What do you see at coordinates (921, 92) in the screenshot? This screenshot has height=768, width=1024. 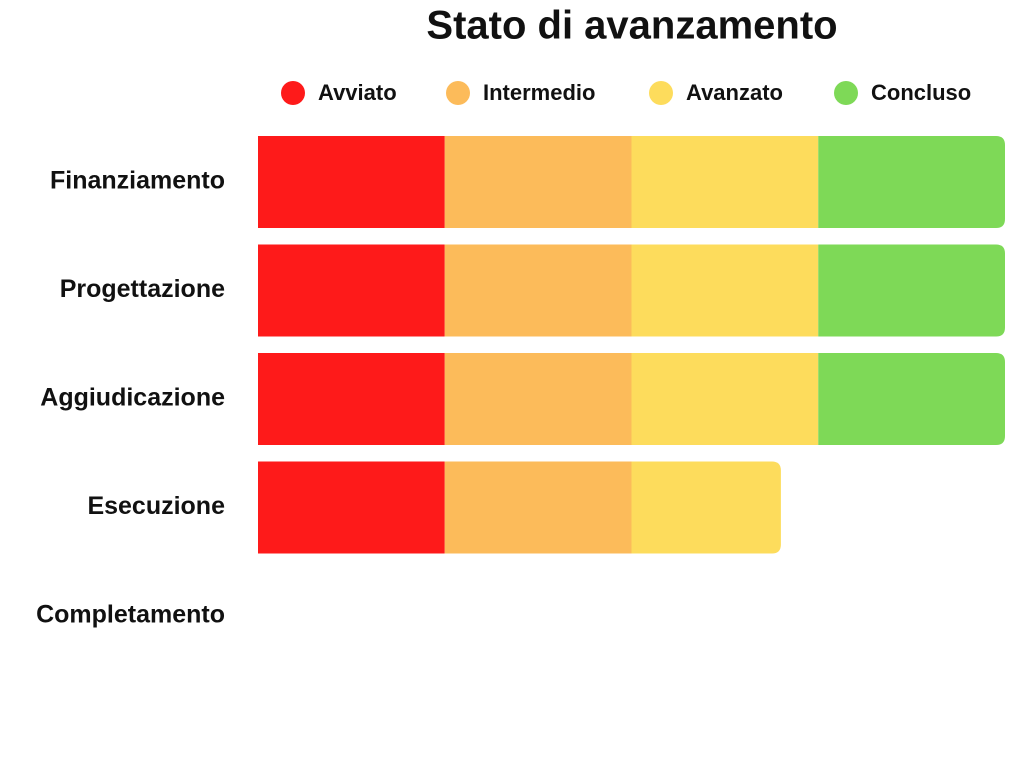 I see `legend-label: Concluso` at bounding box center [921, 92].